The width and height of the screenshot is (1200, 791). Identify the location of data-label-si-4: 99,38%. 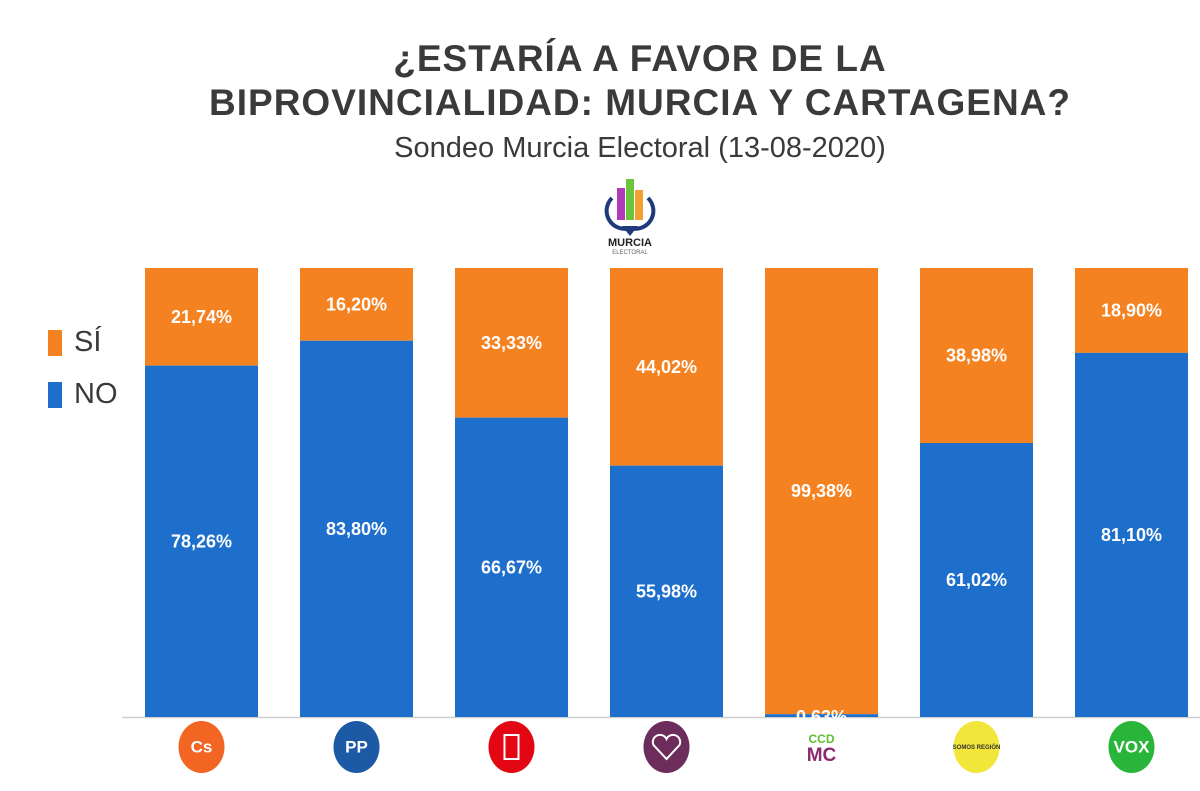
(821, 491).